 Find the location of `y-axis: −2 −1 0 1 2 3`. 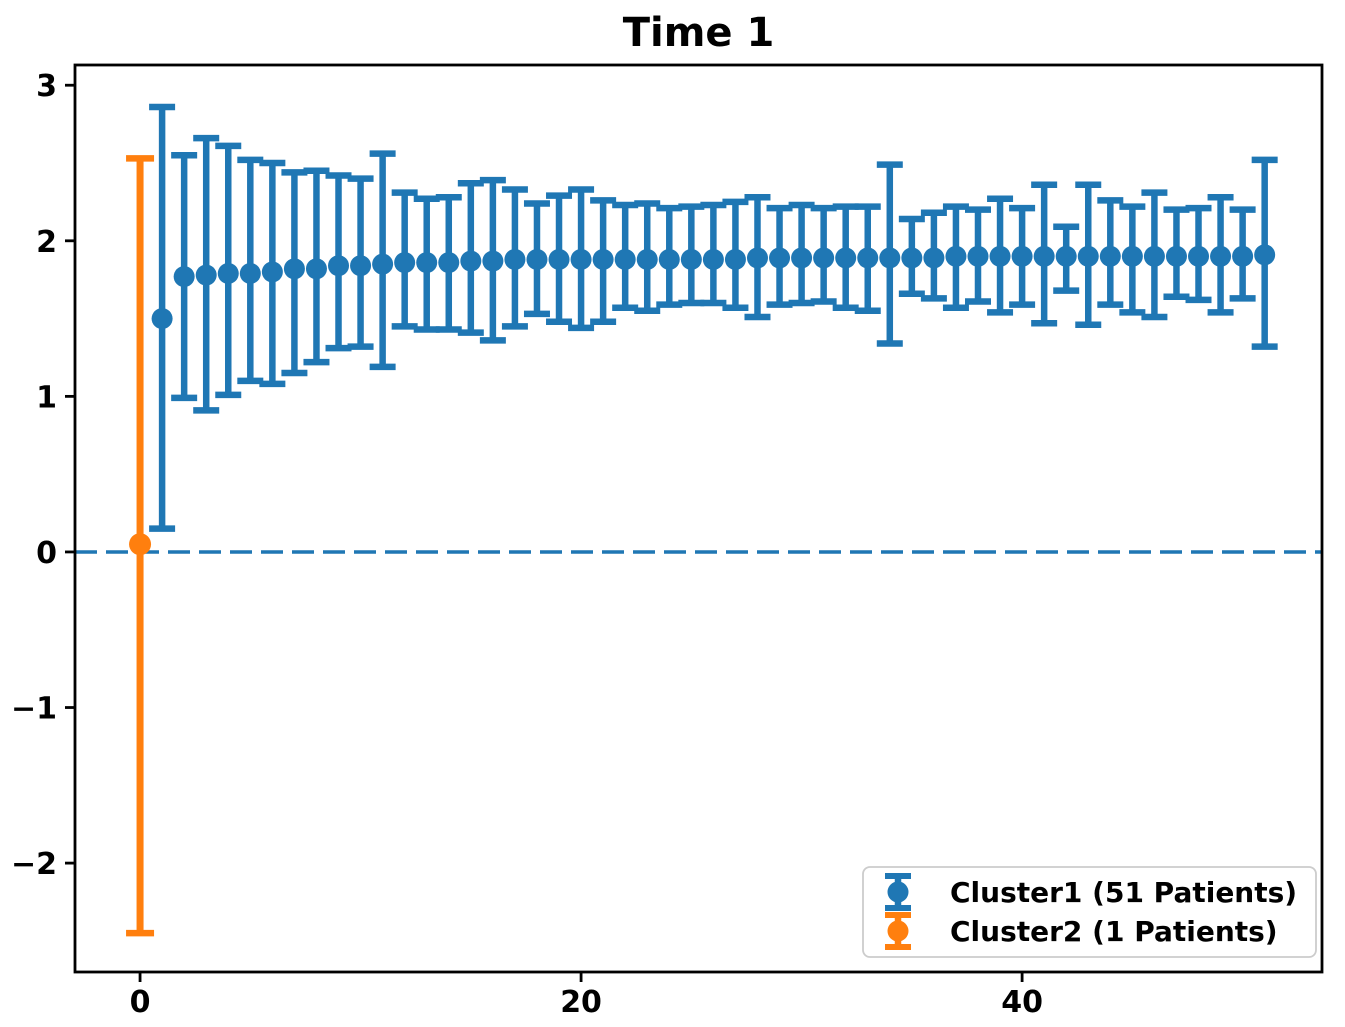

y-axis: −2 −1 0 1 2 3 is located at coordinates (43, 475).